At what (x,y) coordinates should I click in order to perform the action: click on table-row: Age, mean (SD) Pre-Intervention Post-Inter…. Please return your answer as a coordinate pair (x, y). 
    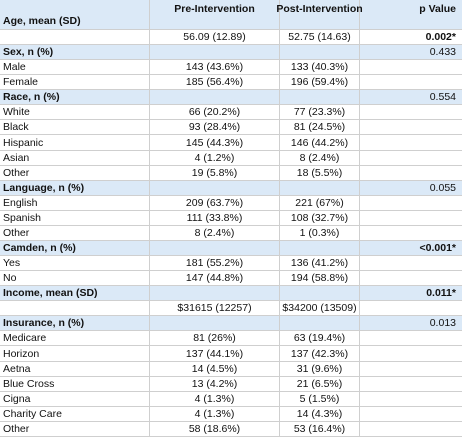
    Looking at the image, I should click on (231, 15).